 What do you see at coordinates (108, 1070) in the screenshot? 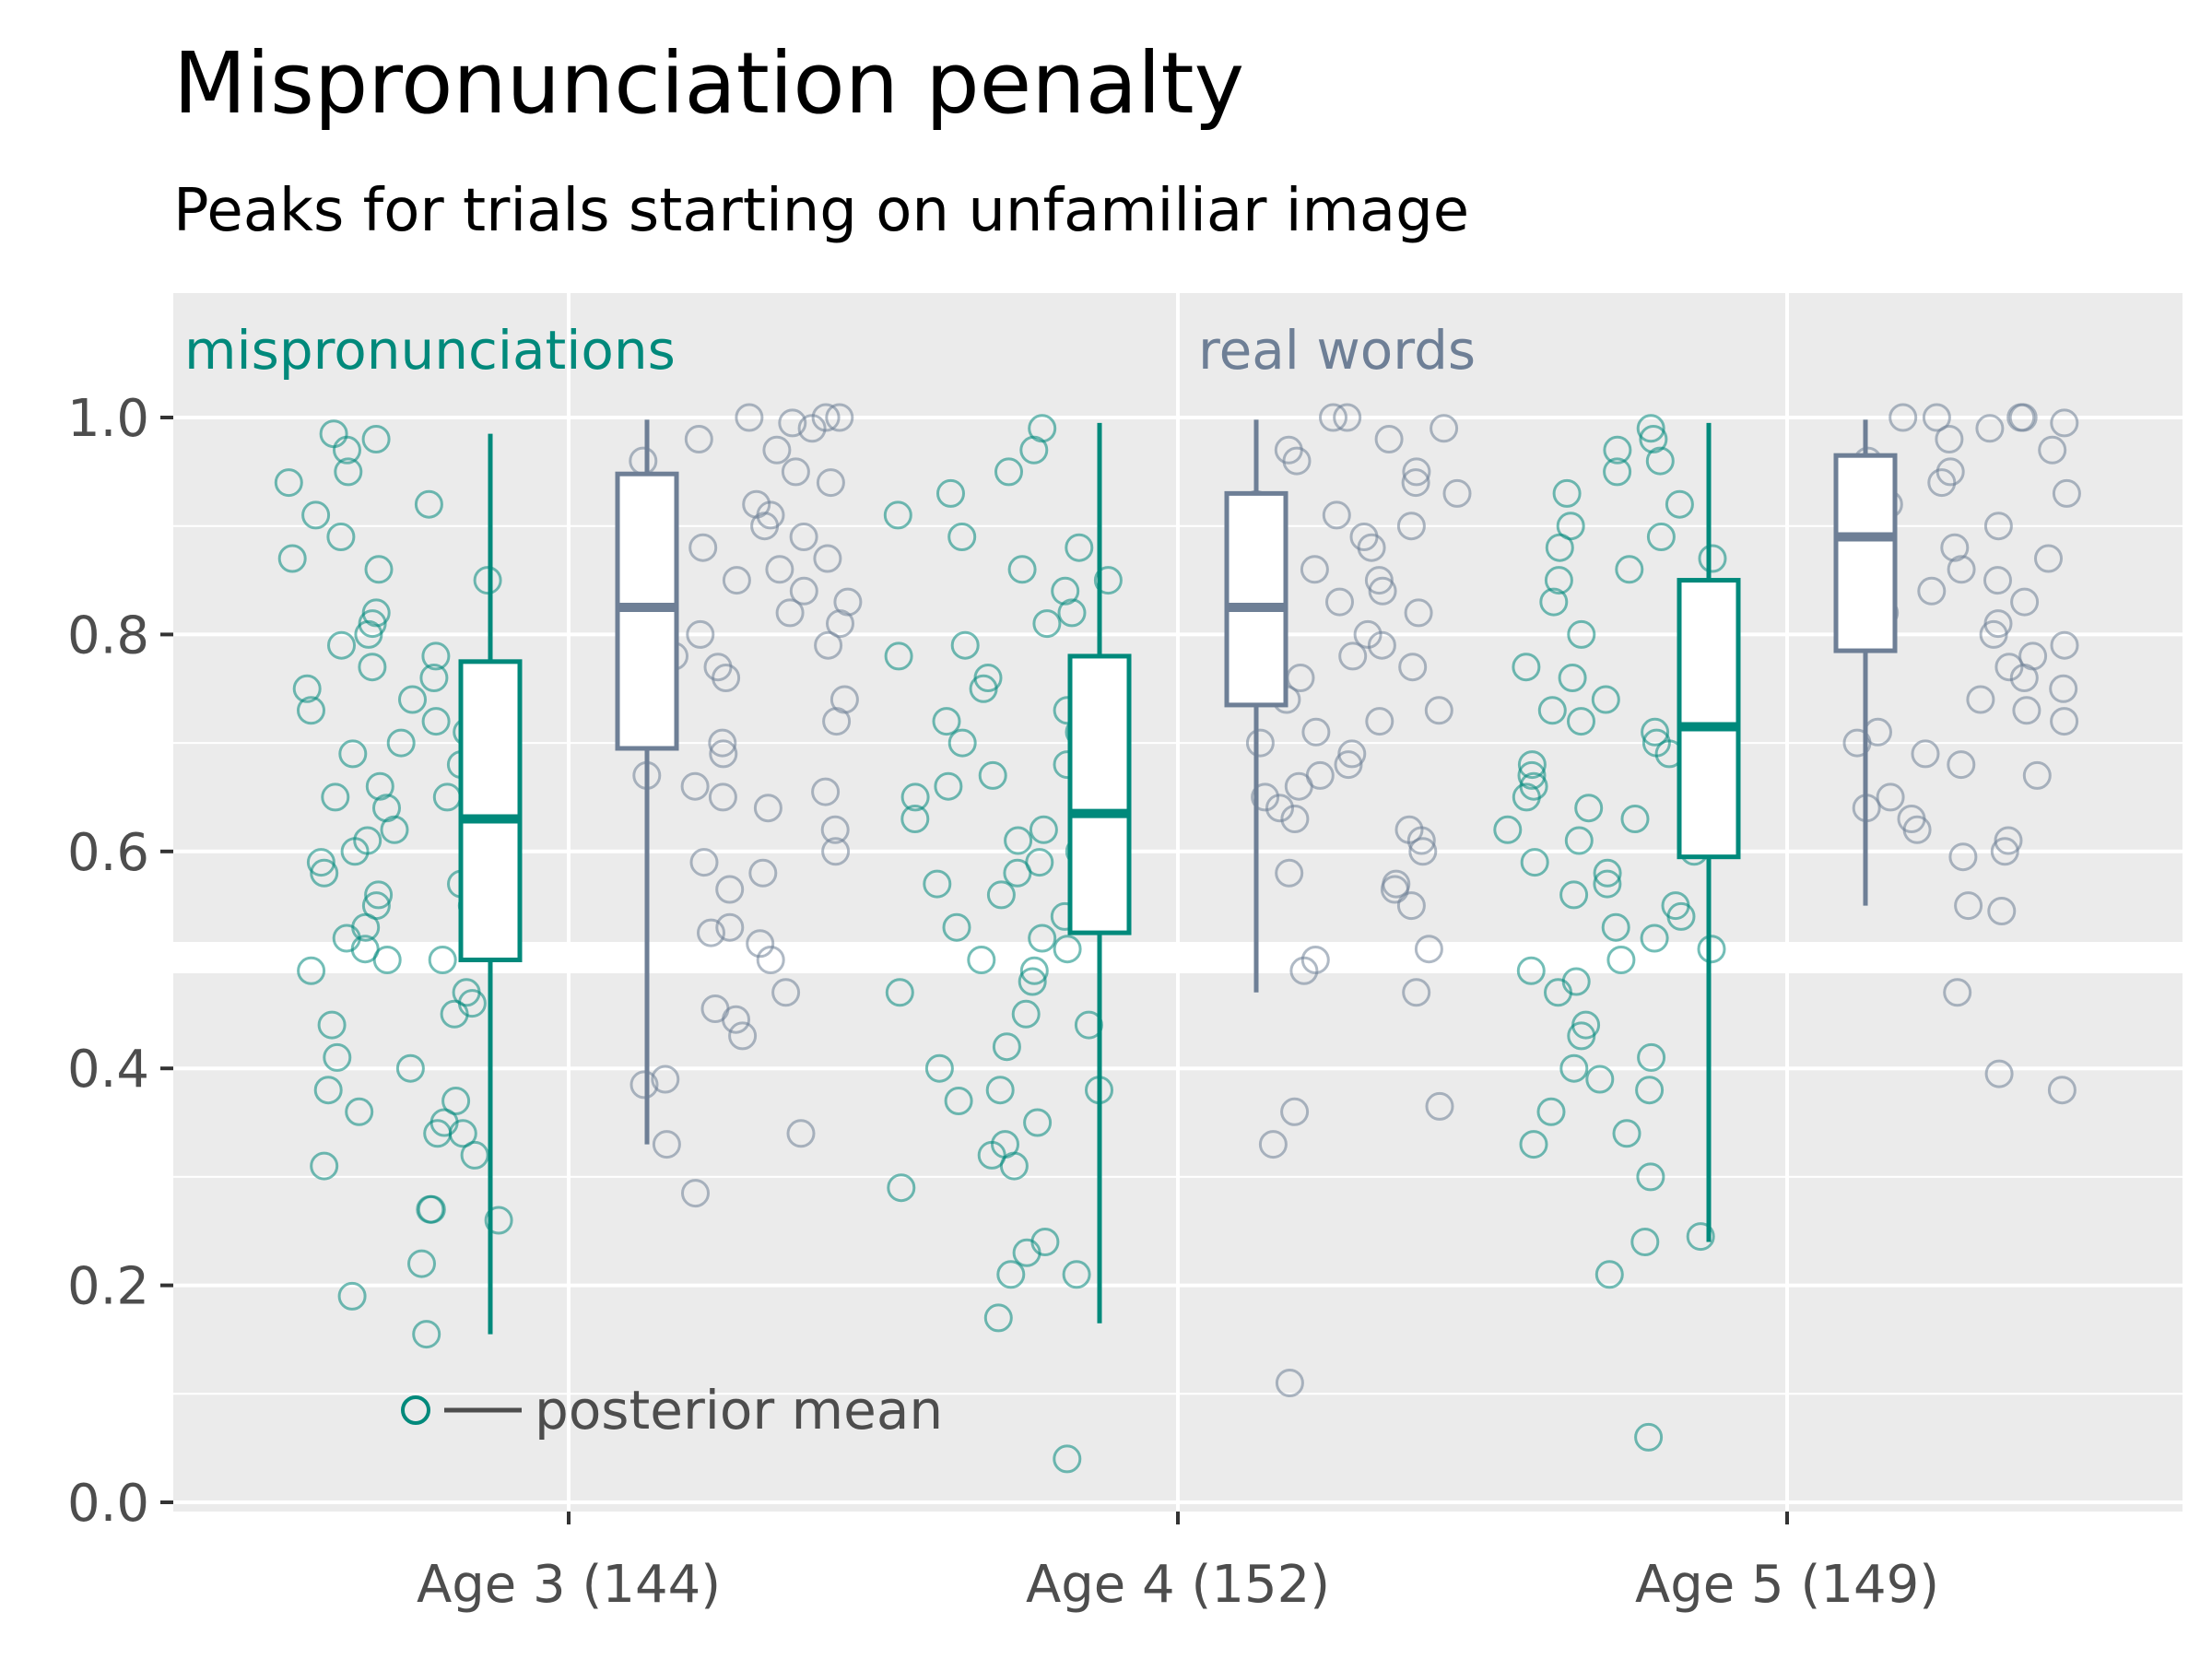
I see `y-tick-label: 0.4` at bounding box center [108, 1070].